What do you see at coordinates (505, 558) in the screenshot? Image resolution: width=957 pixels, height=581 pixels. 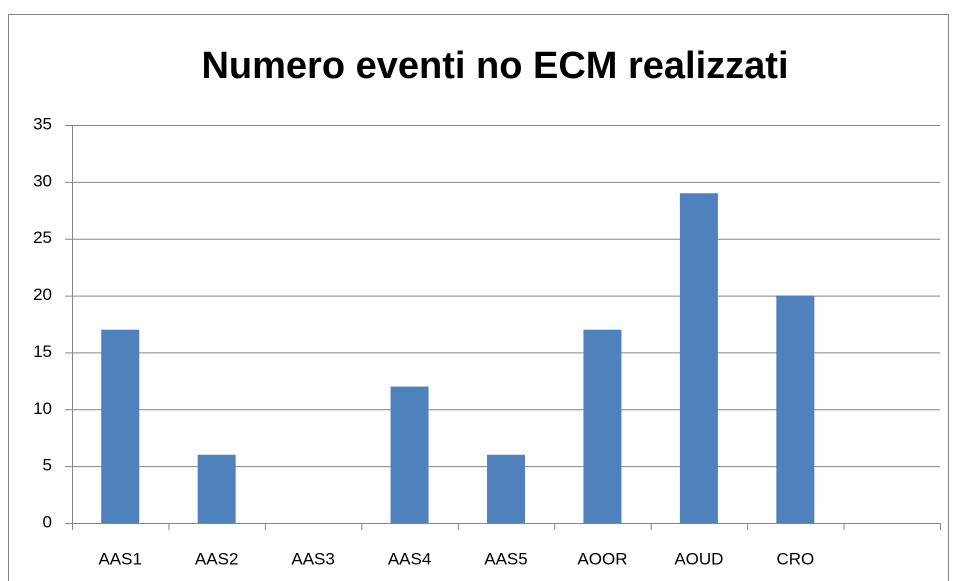 I see `x-tick-label: AAS5` at bounding box center [505, 558].